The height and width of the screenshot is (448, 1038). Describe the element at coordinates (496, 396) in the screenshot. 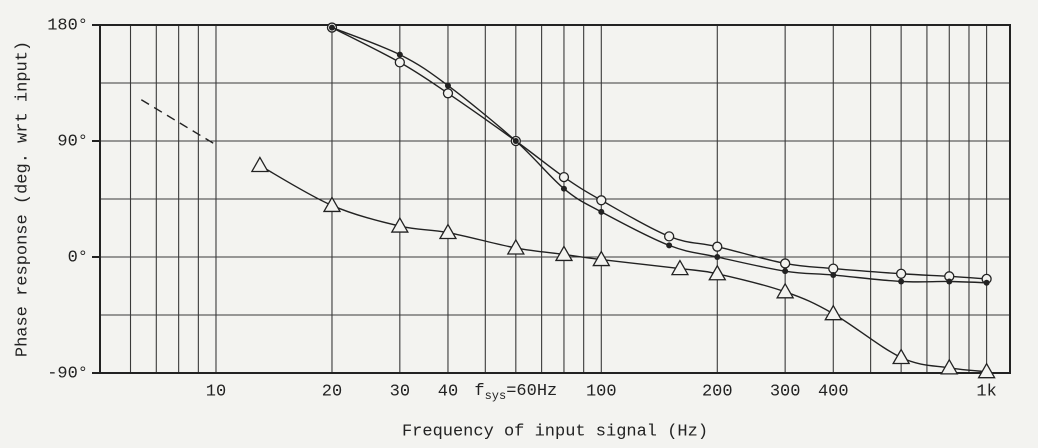

I see `annotation-part: sys` at that location.